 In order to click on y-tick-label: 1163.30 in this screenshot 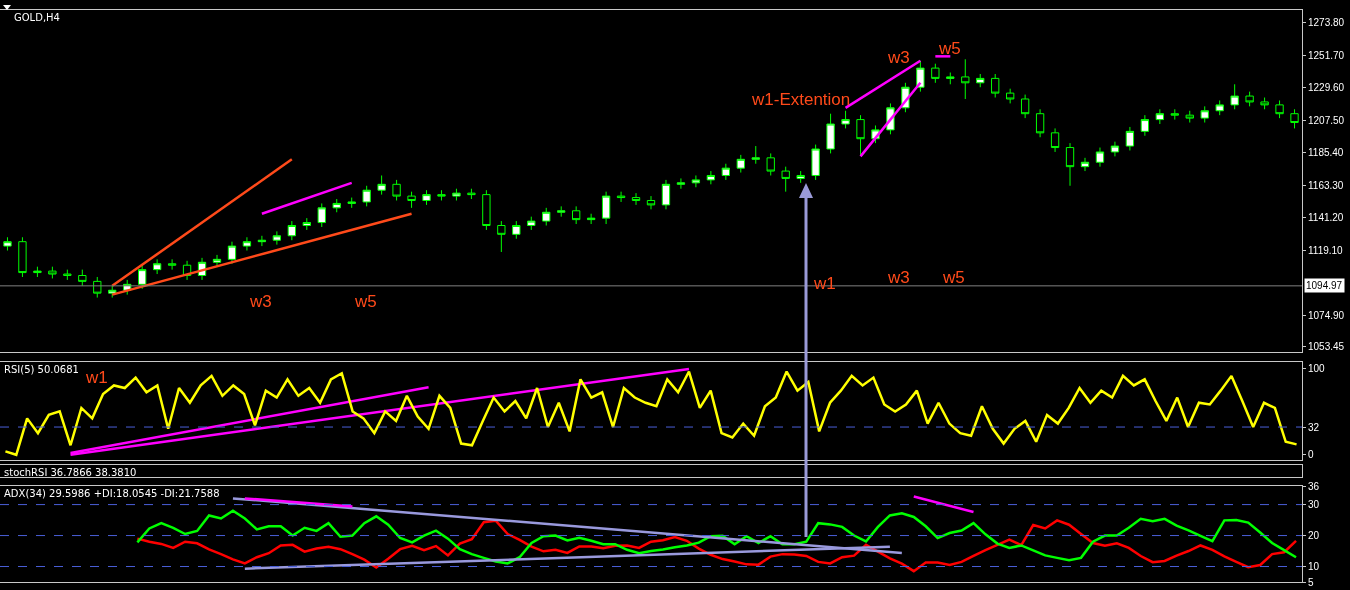, I will do `click(1326, 185)`.